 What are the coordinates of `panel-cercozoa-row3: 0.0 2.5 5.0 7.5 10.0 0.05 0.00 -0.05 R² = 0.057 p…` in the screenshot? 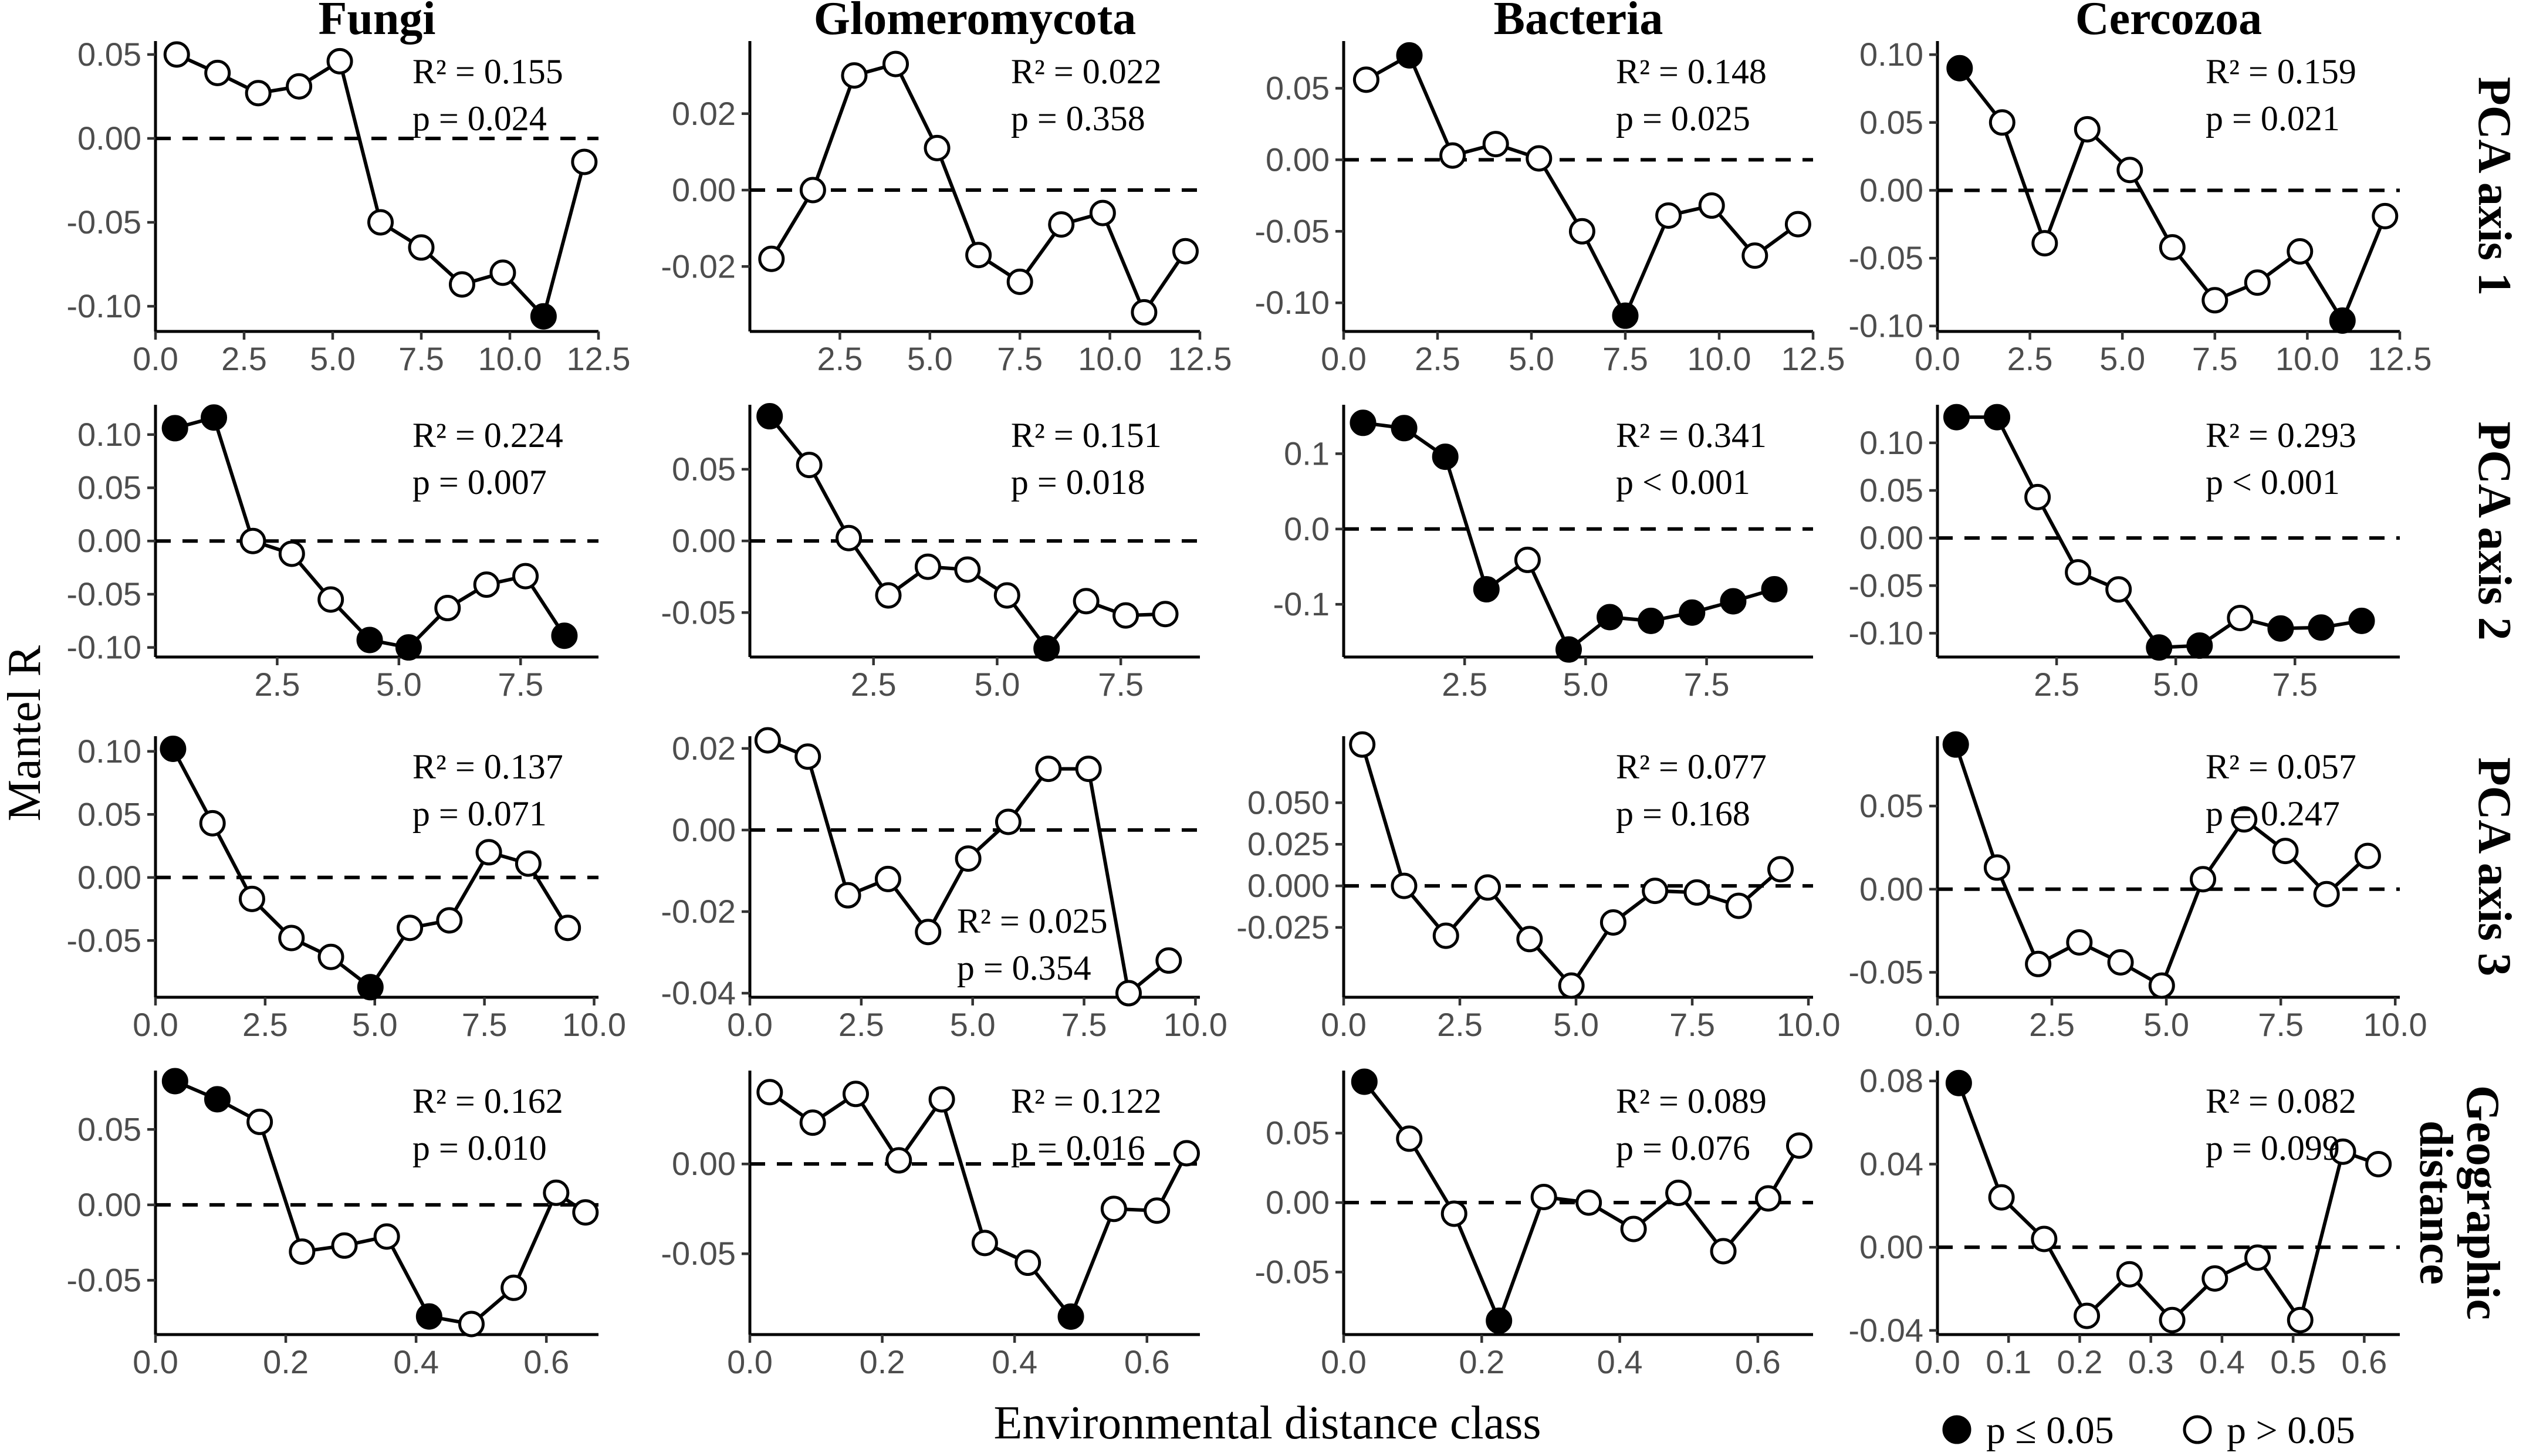 It's located at (2137, 887).